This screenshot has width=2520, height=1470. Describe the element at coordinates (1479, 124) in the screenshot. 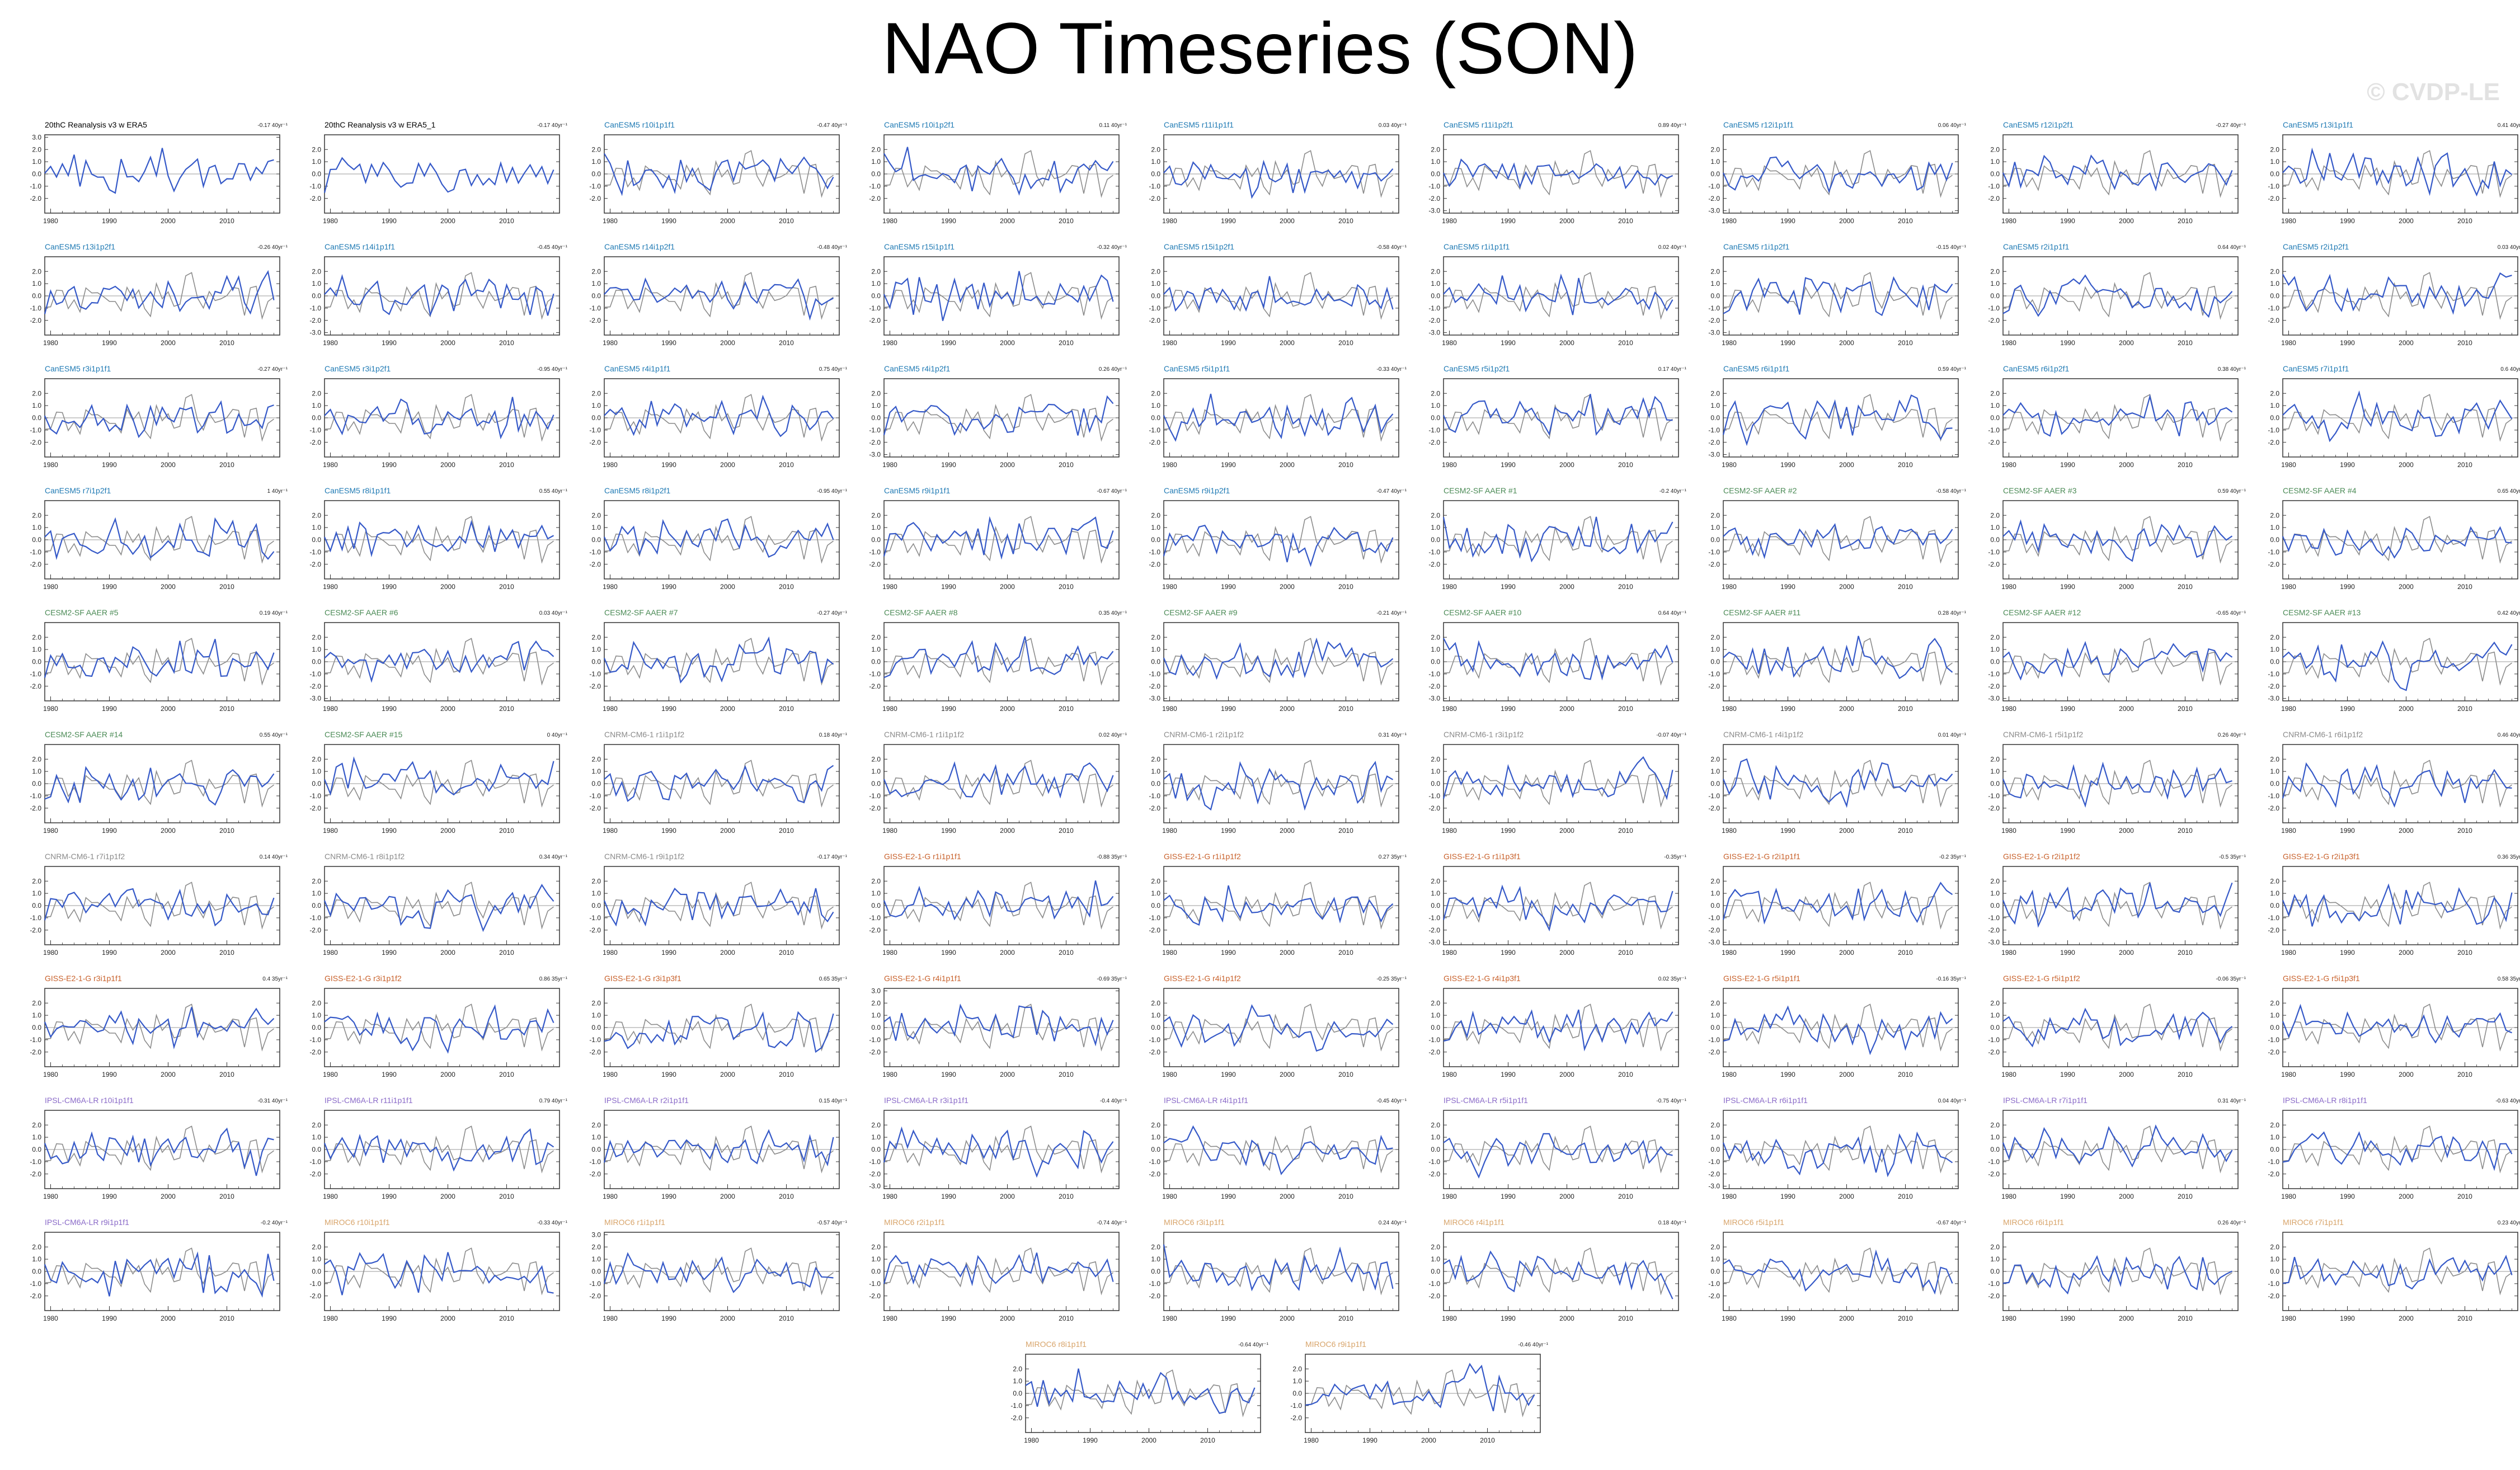

I see `panel-title: CanESM5 r11i1p2f1` at that location.